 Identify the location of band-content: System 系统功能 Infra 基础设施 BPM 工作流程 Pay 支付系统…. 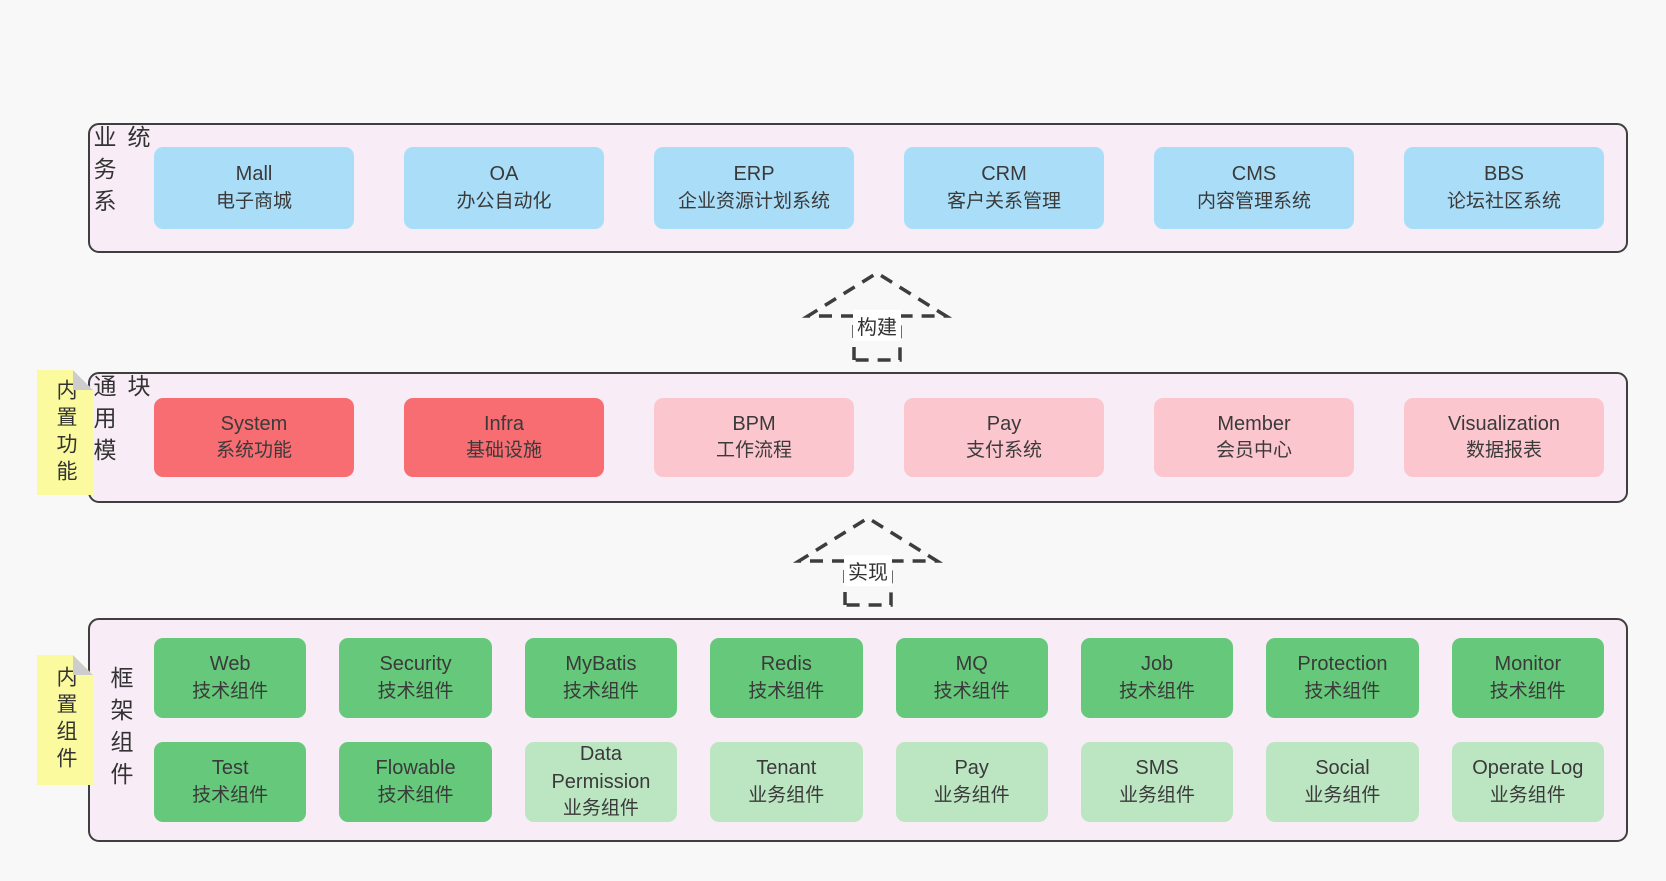
(888, 437).